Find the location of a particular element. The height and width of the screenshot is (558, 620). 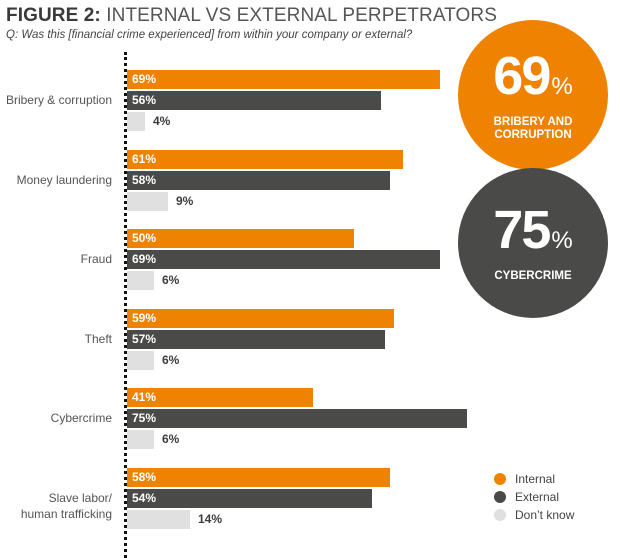

bar-group: Cybercrime 41% 75% 6% is located at coordinates (310, 428).